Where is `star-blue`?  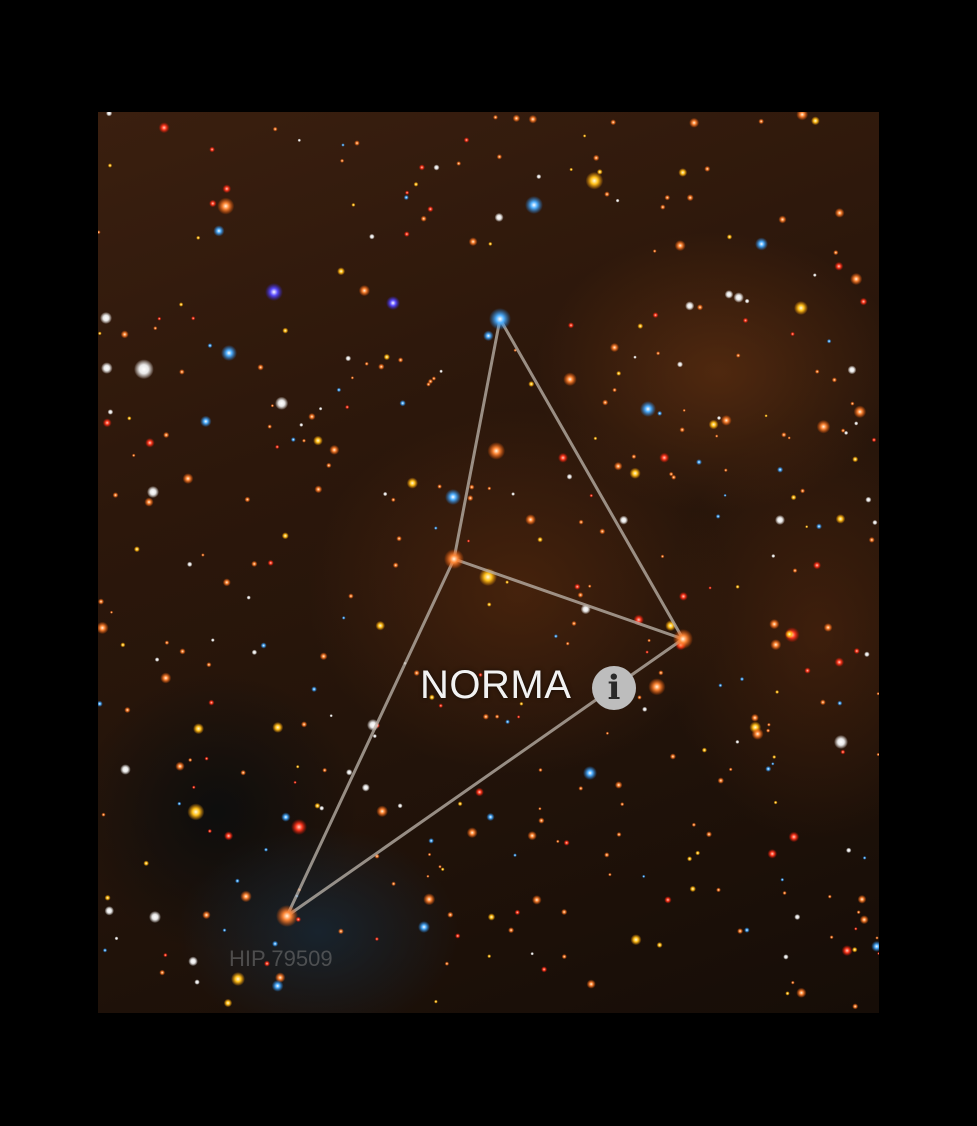 star-blue is located at coordinates (500, 319).